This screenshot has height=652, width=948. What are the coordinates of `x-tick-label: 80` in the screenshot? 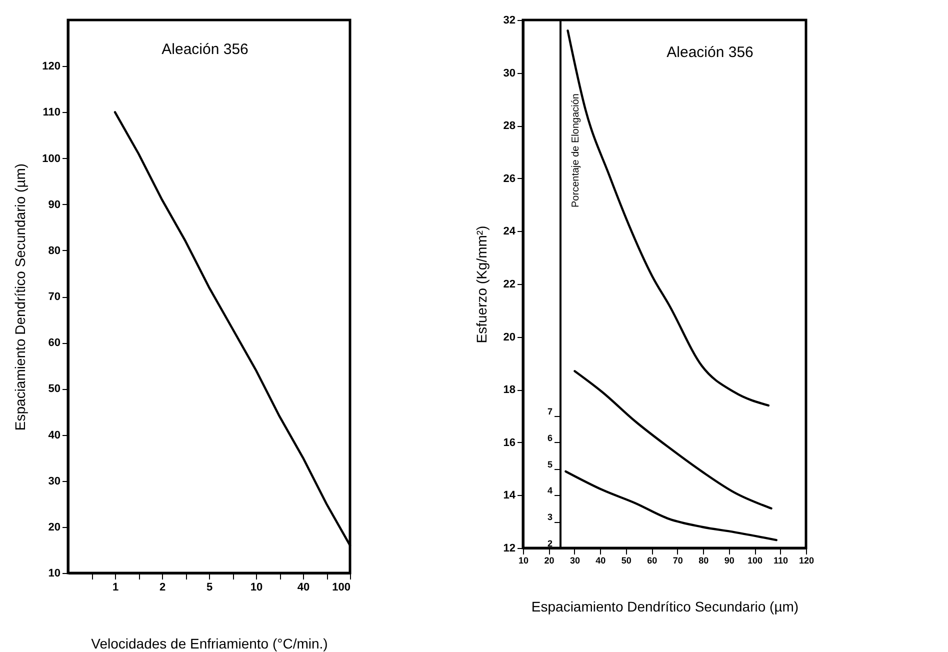 It's located at (703, 561).